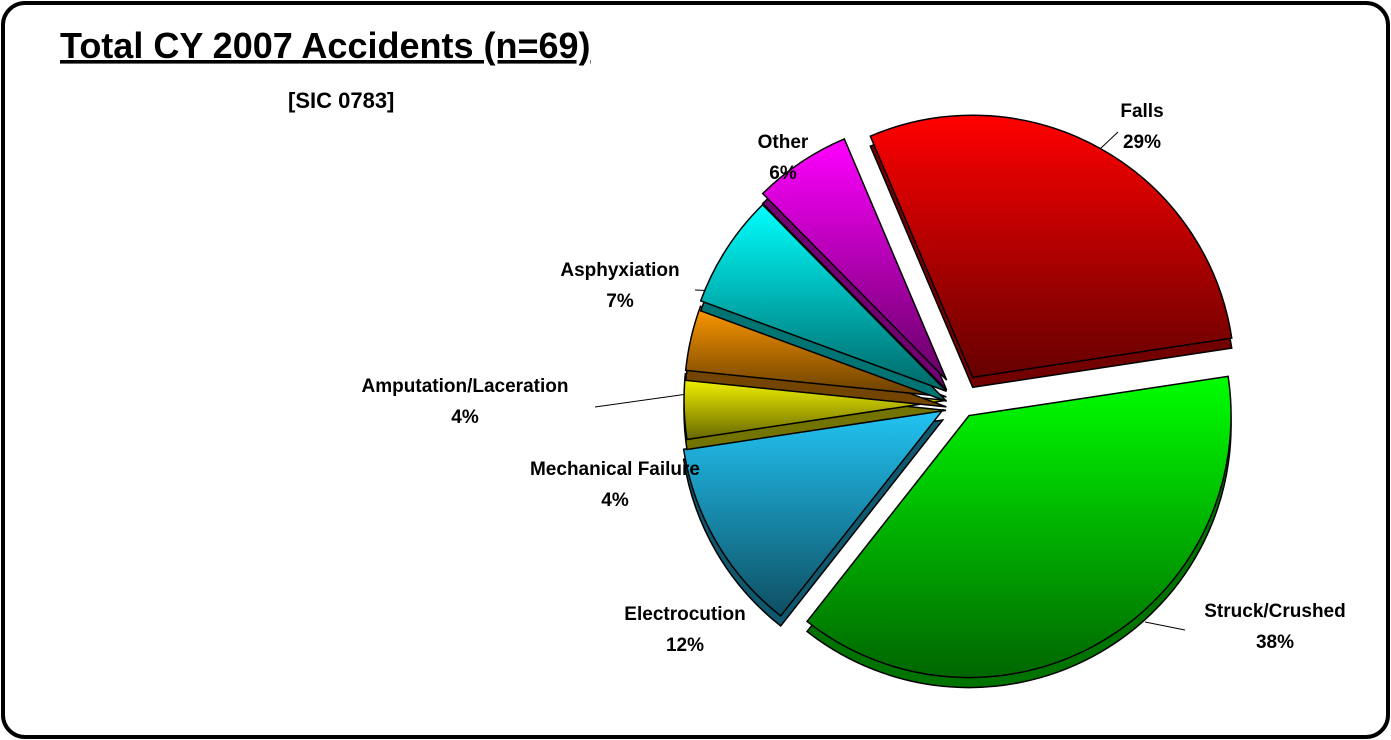  What do you see at coordinates (619, 270) in the screenshot?
I see `slice-label: Asphyxiation` at bounding box center [619, 270].